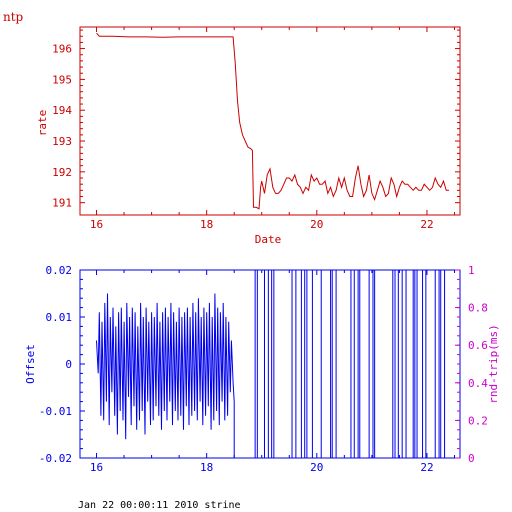 This screenshot has height=512, width=512. What do you see at coordinates (159, 505) in the screenshot?
I see `footer-timestamp: Jan 22 00:00:11 2010 strine` at bounding box center [159, 505].